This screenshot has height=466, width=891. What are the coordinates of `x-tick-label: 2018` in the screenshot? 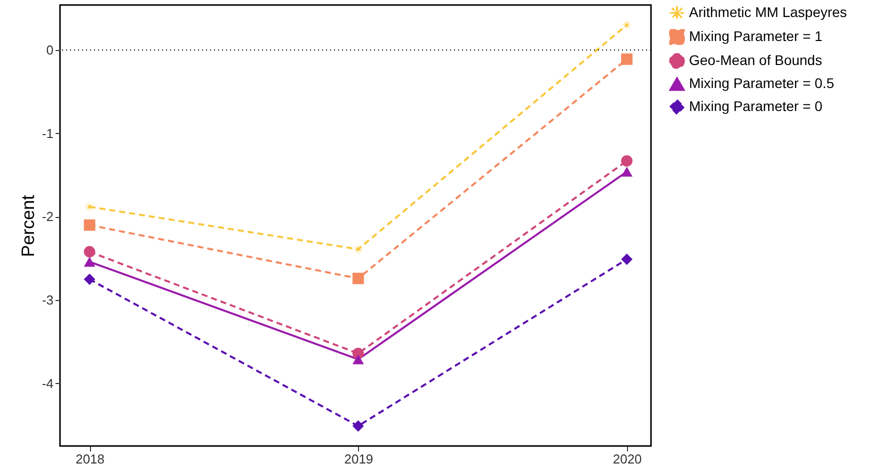 It's located at (90, 459).